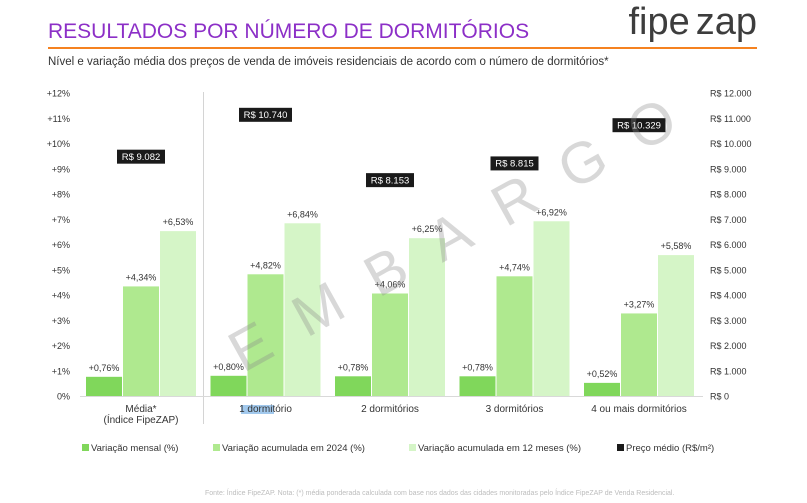 Image resolution: width=807 pixels, height=503 pixels. Describe the element at coordinates (58, 119) in the screenshot. I see `y-axis-tick-label: +11%` at that location.